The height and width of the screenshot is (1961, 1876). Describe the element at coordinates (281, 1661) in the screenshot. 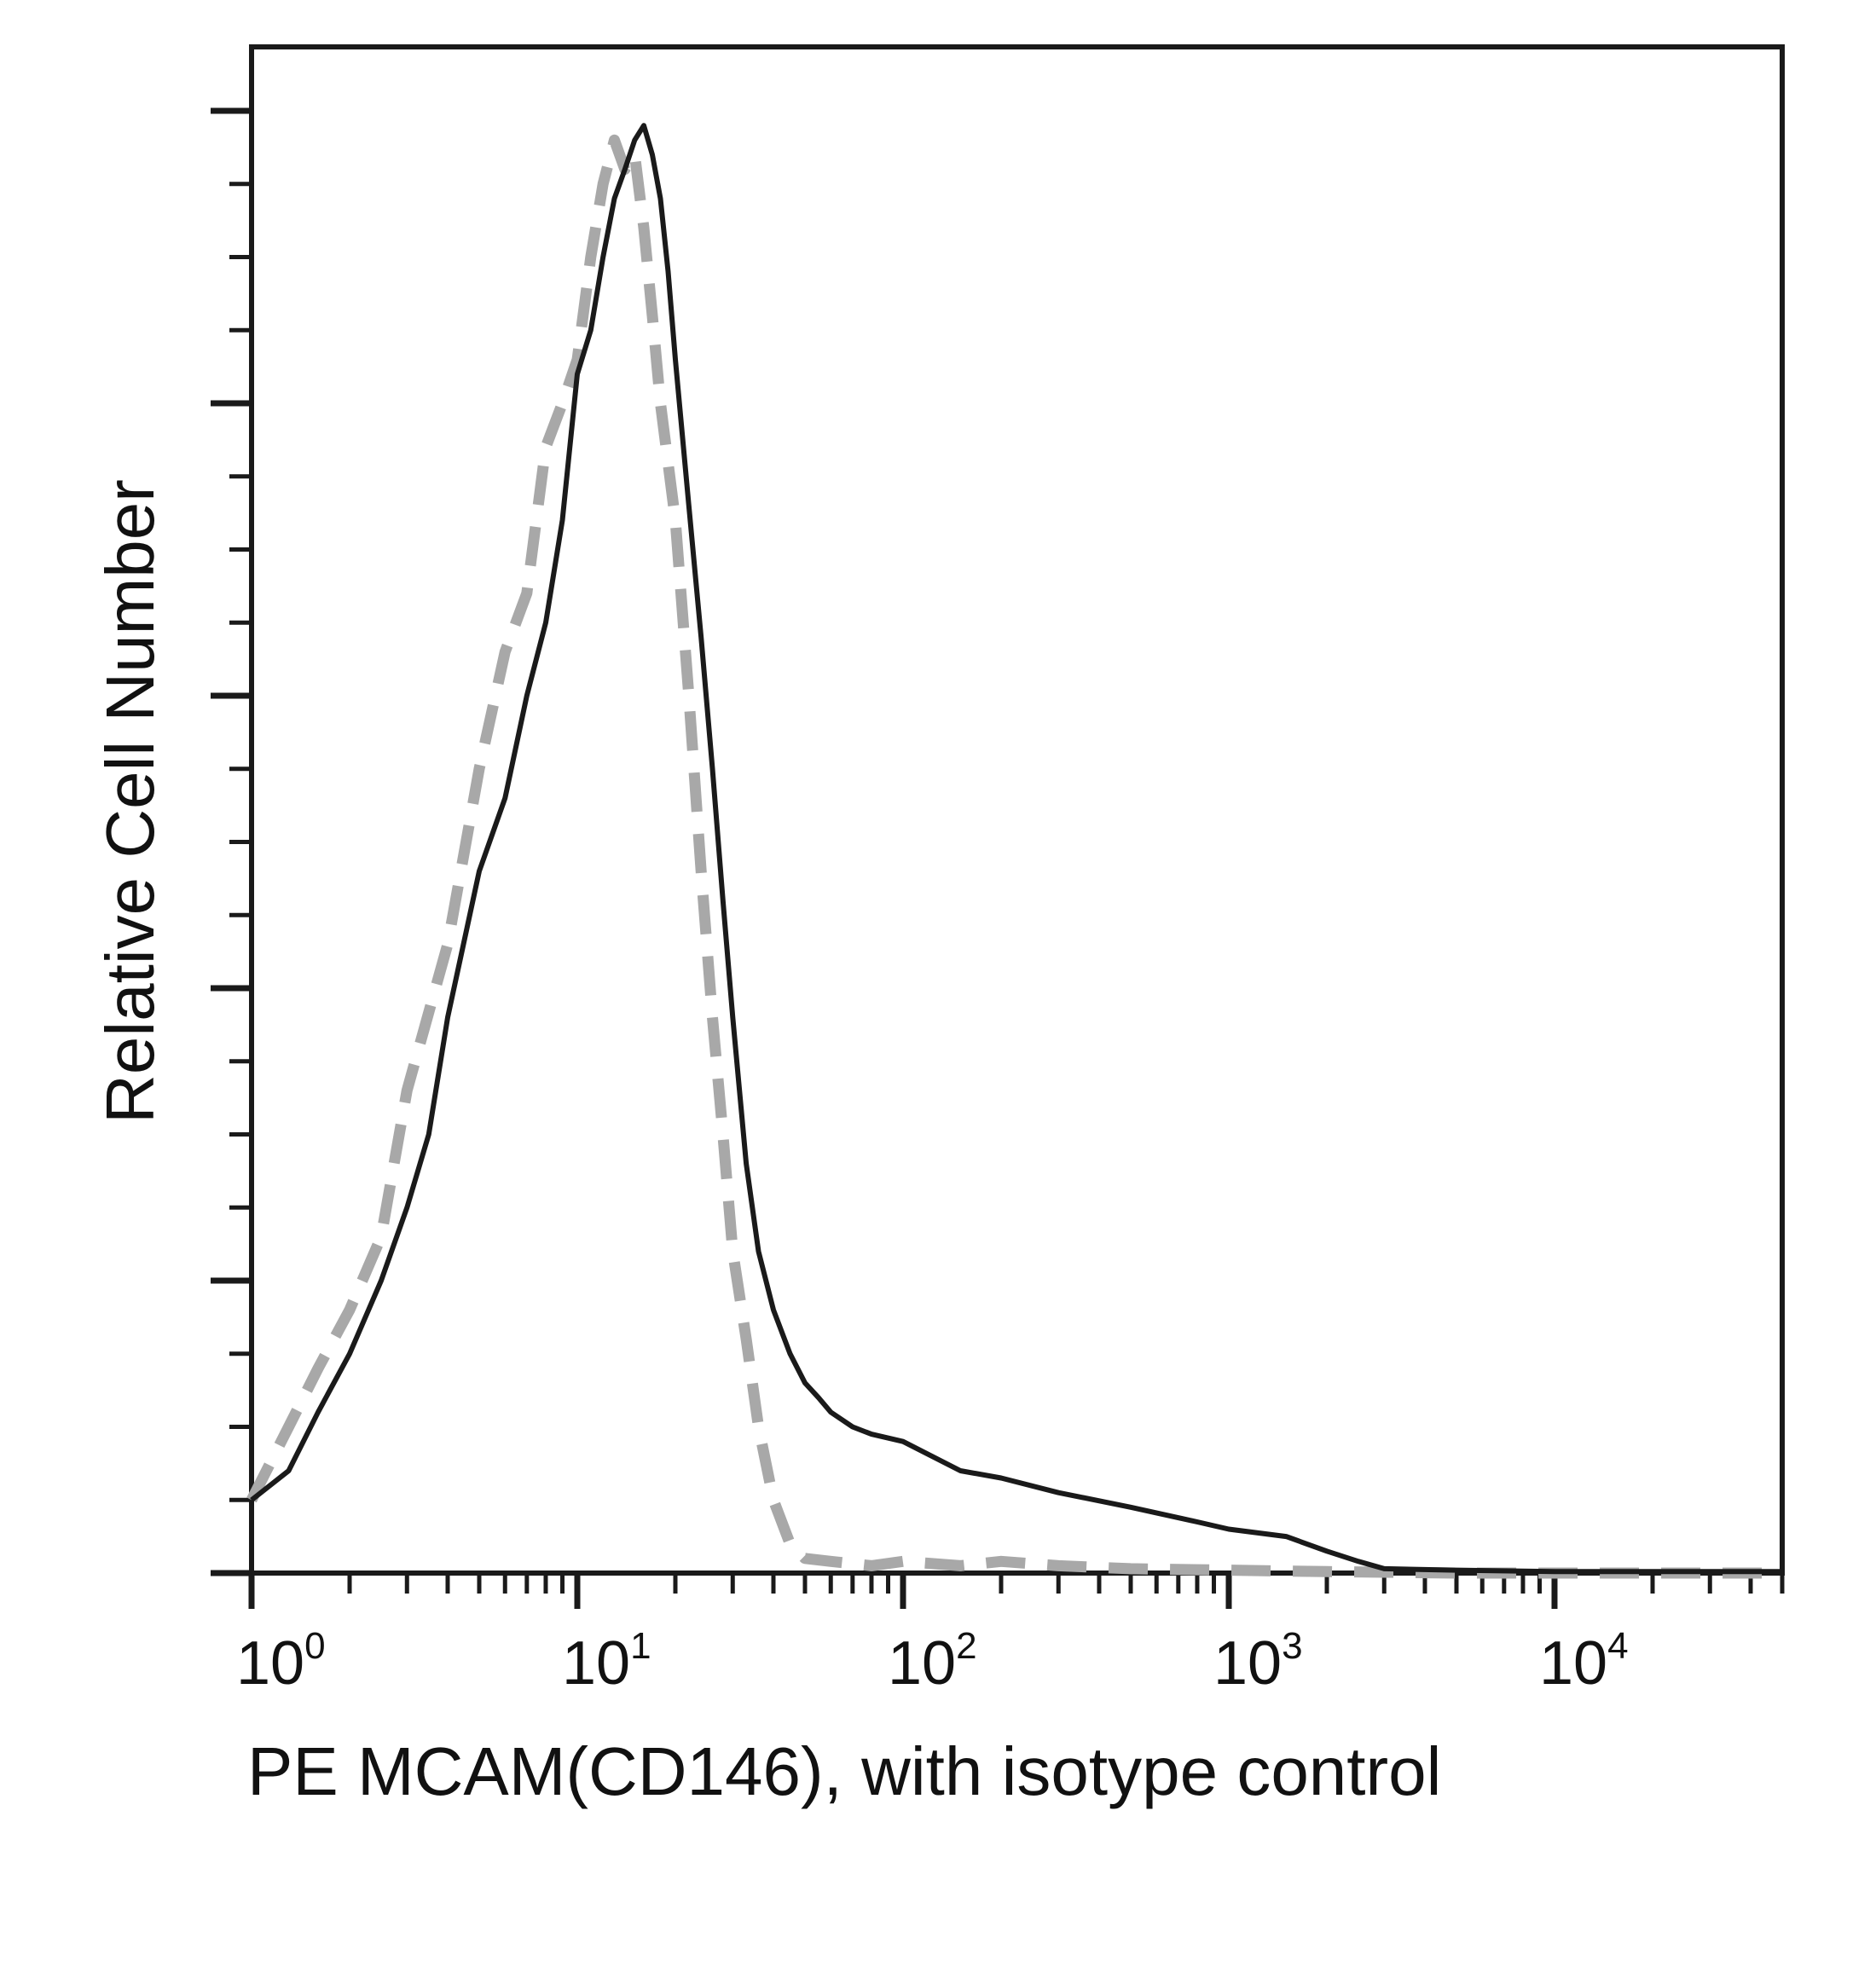

I see `x-tick-label: 10⁰` at that location.